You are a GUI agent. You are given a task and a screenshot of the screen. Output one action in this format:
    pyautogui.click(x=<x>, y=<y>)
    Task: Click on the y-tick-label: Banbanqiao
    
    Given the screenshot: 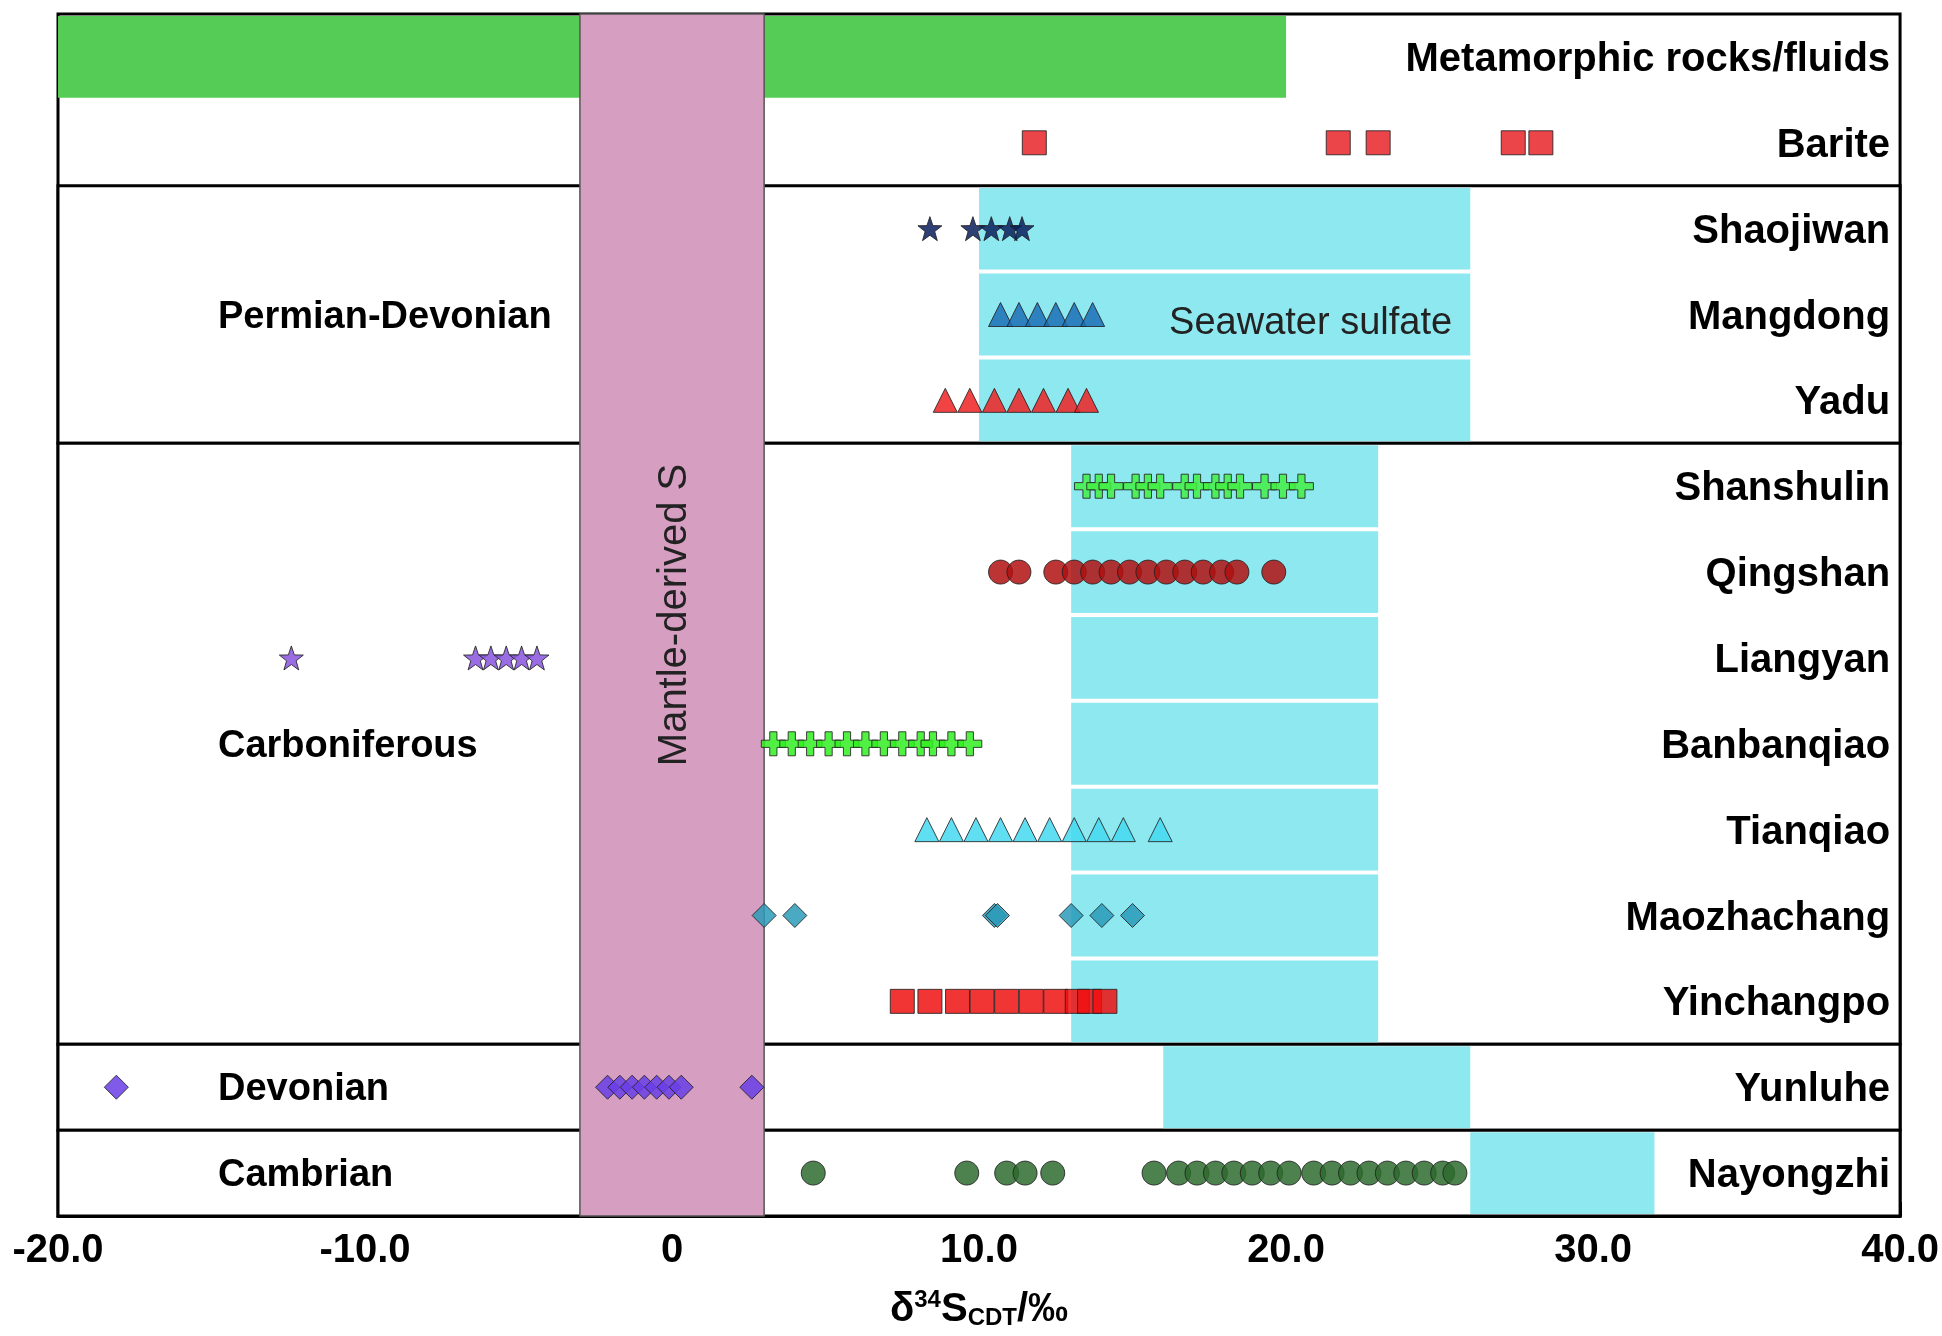 What is the action you would take?
    pyautogui.click(x=1776, y=743)
    